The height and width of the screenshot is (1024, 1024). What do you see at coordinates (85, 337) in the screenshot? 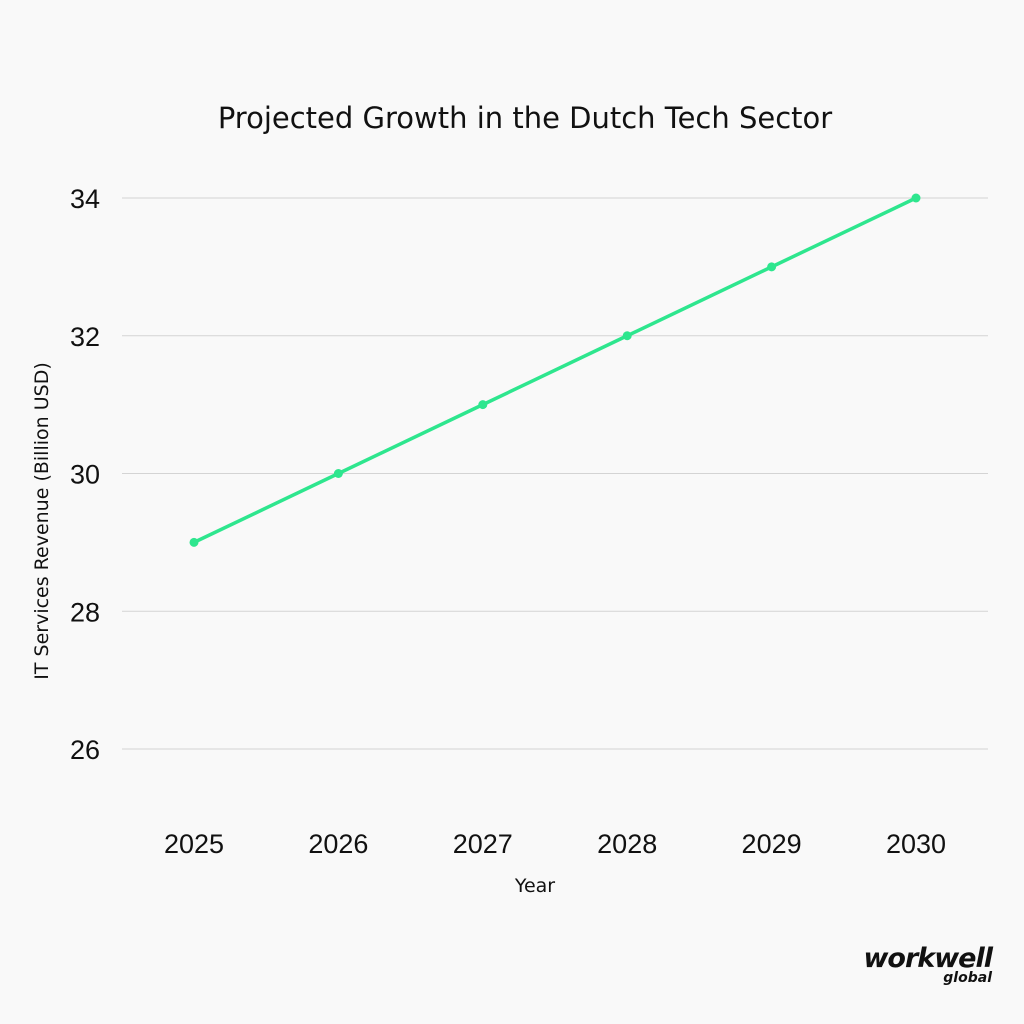
I see `y-tick-label: 32` at bounding box center [85, 337].